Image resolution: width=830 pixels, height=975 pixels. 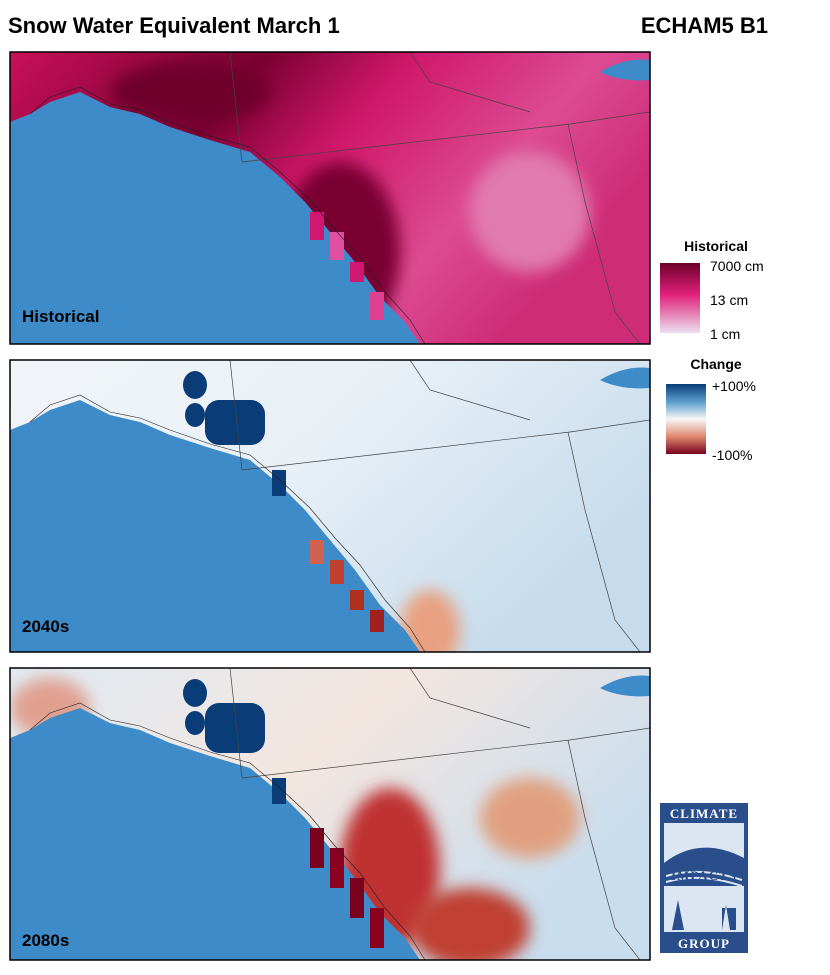 What do you see at coordinates (737, 266) in the screenshot?
I see `legend-label: 7000 cm` at bounding box center [737, 266].